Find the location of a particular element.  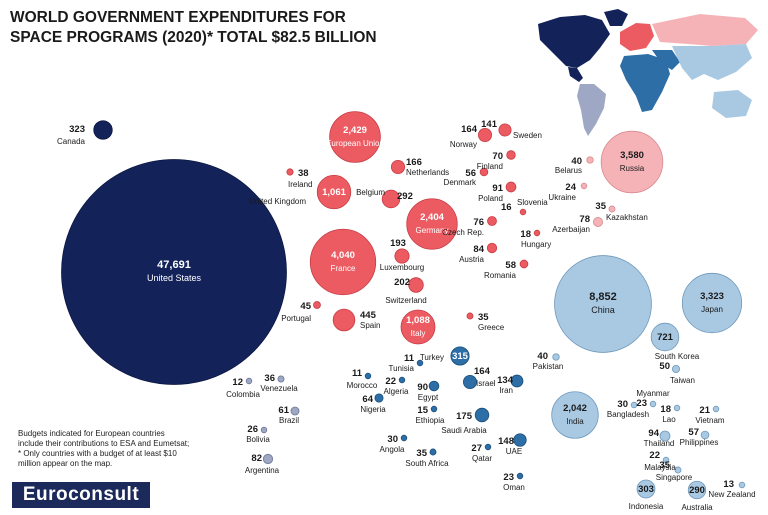

name-label-united-kingdom: United Kingdom is located at coordinates (277, 201).